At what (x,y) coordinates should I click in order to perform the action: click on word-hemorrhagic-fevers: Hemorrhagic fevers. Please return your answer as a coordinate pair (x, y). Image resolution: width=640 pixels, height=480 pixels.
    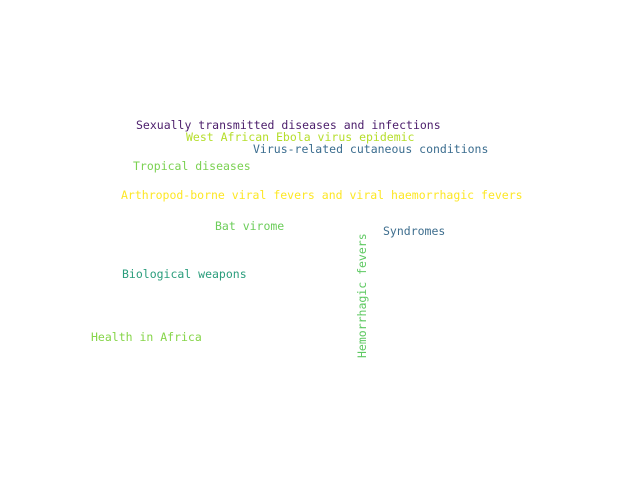
    Looking at the image, I should click on (362, 295).